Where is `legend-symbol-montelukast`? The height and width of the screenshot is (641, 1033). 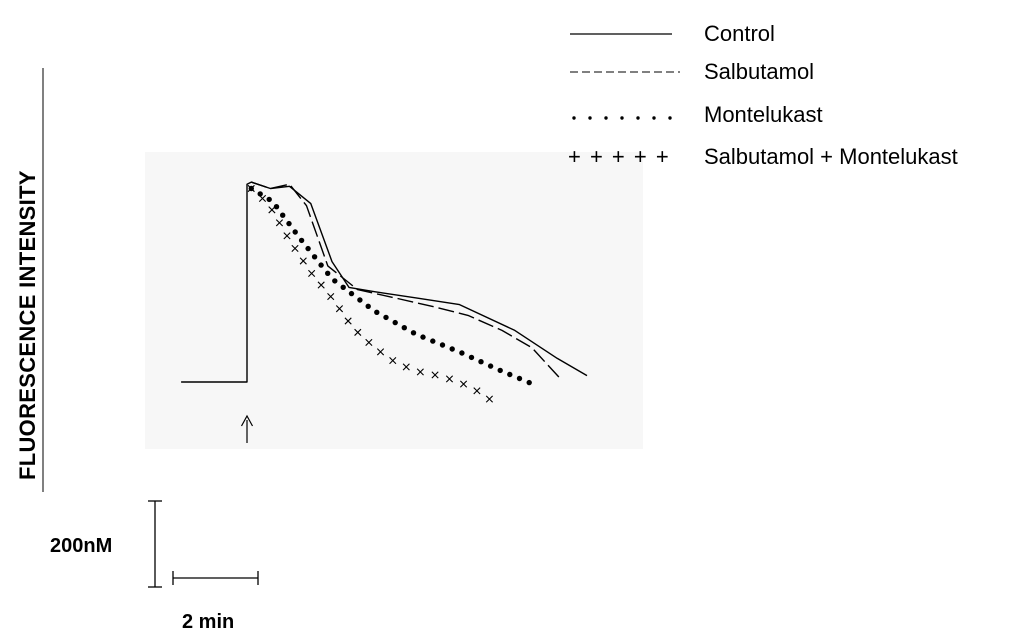
legend-symbol-montelukast is located at coordinates (622, 118).